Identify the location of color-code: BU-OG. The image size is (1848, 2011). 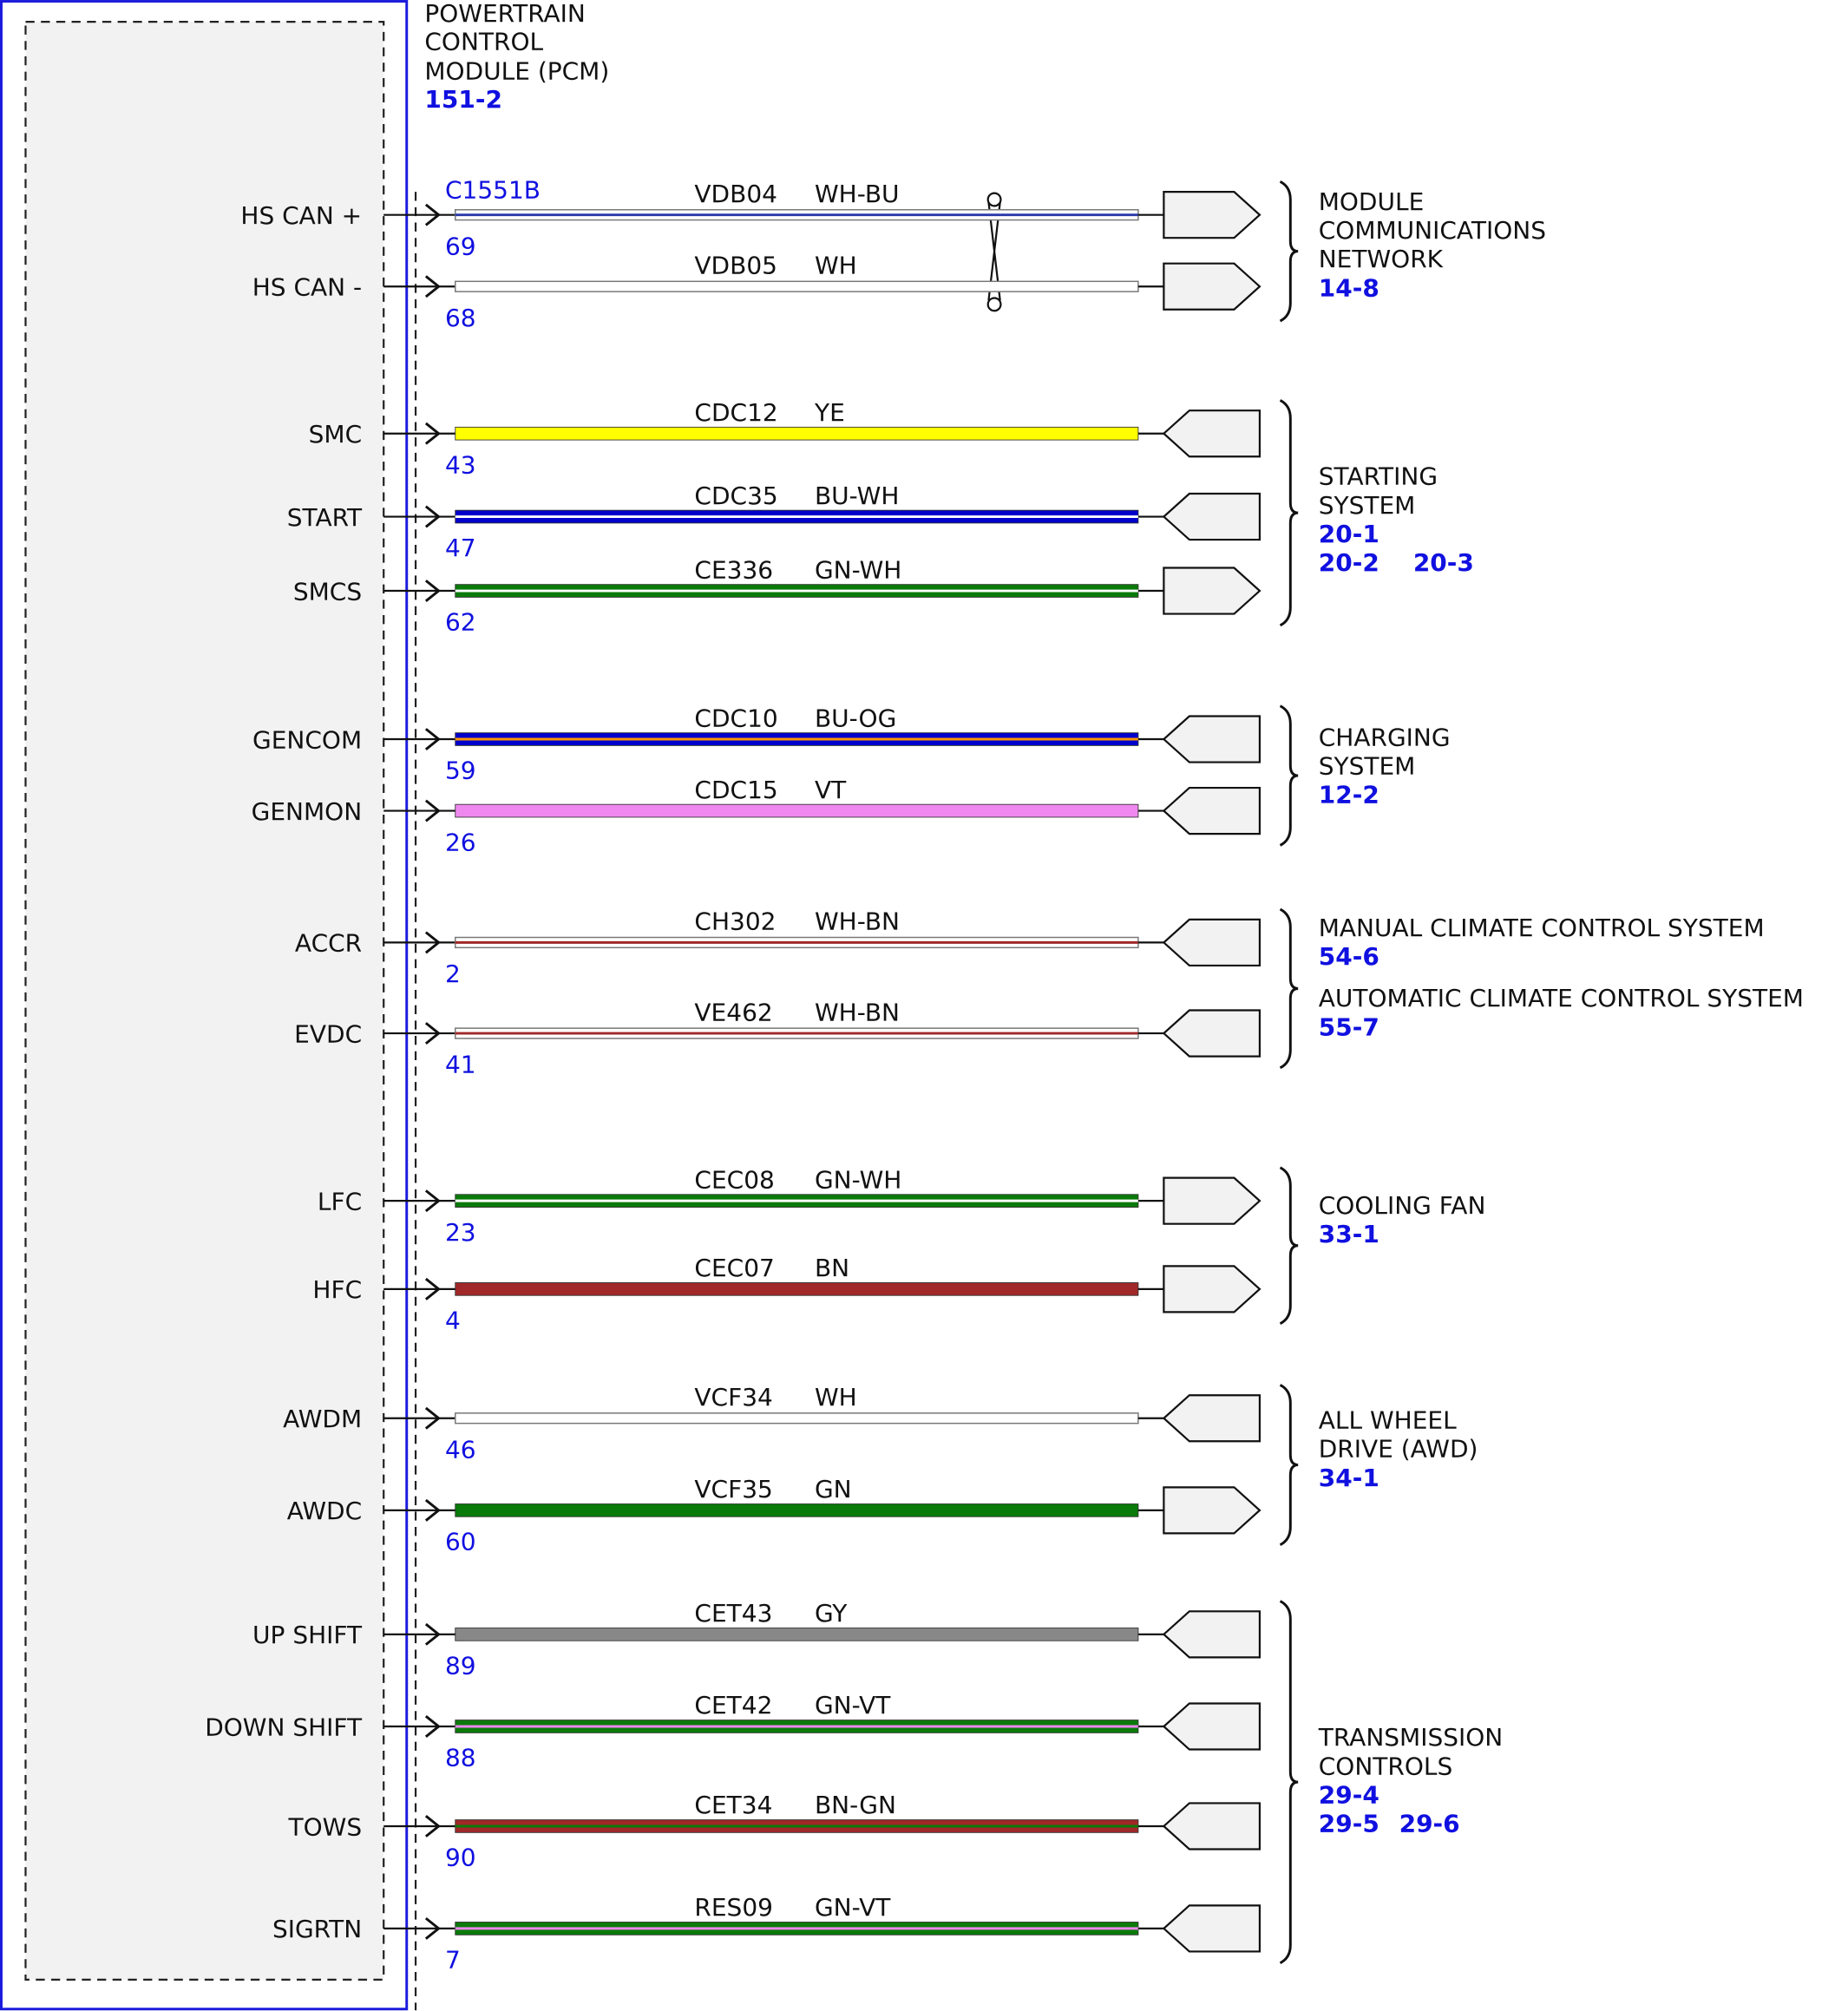
(855, 718).